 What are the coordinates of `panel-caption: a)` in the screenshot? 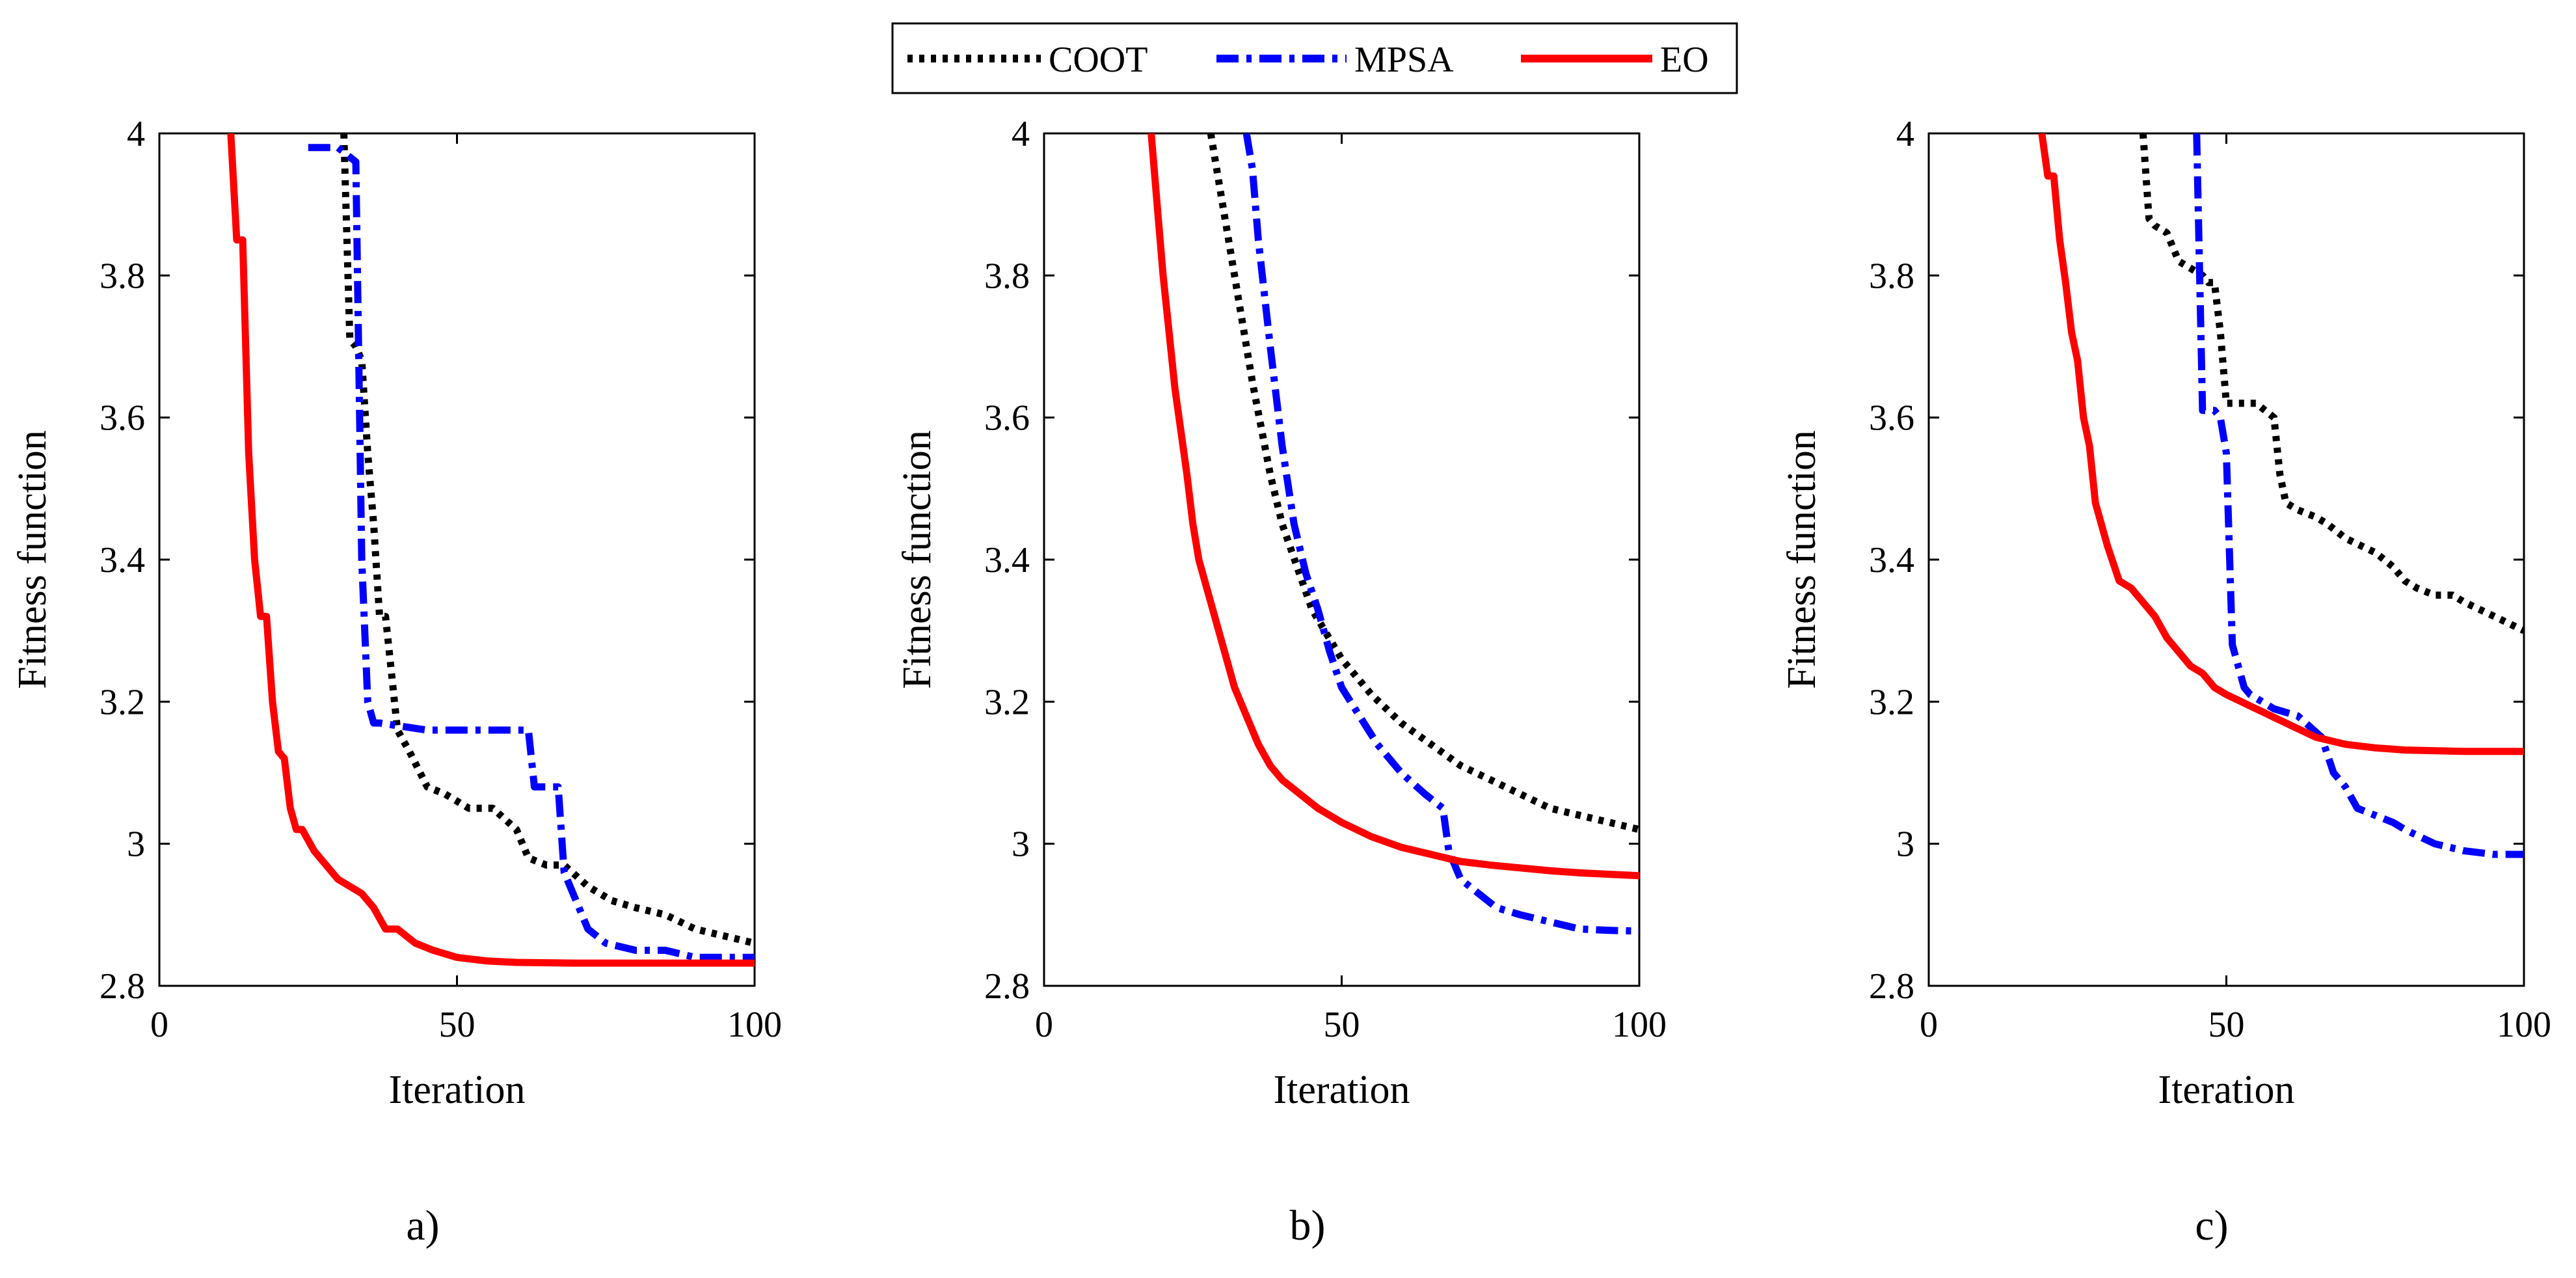 It's located at (422, 1225).